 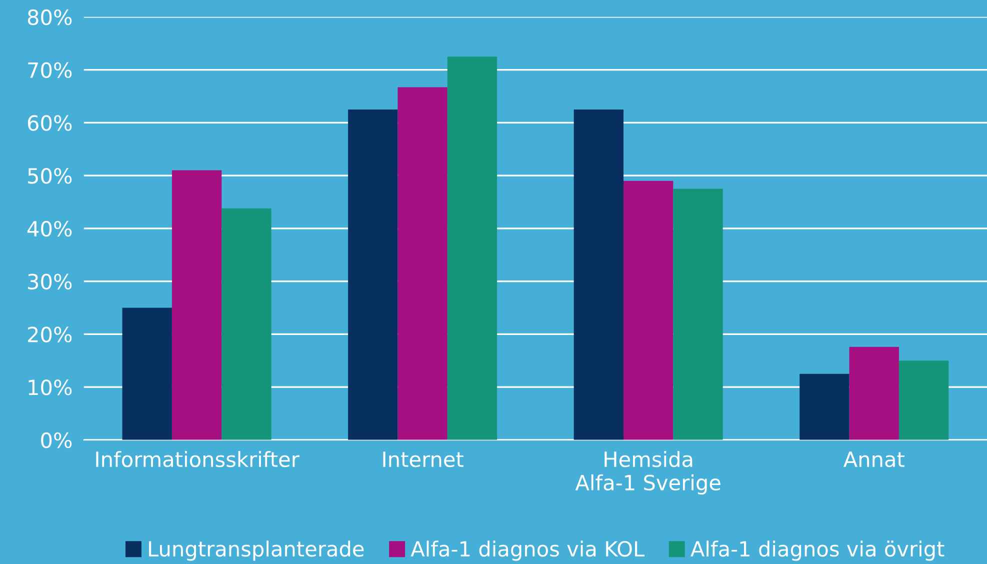 I want to click on y-tick-label: 20%, so click(x=50, y=334).